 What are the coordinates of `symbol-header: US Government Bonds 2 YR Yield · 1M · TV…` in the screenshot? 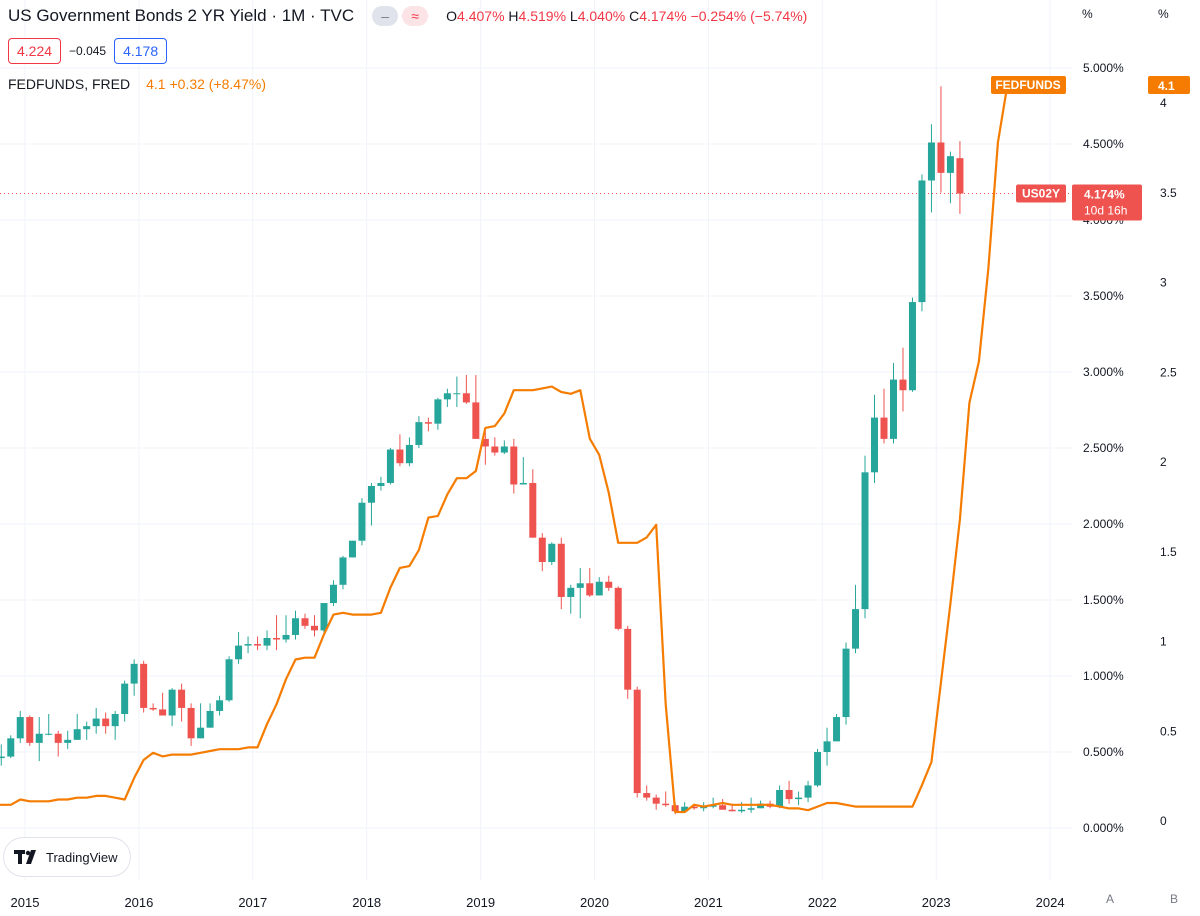 It's located at (407, 16).